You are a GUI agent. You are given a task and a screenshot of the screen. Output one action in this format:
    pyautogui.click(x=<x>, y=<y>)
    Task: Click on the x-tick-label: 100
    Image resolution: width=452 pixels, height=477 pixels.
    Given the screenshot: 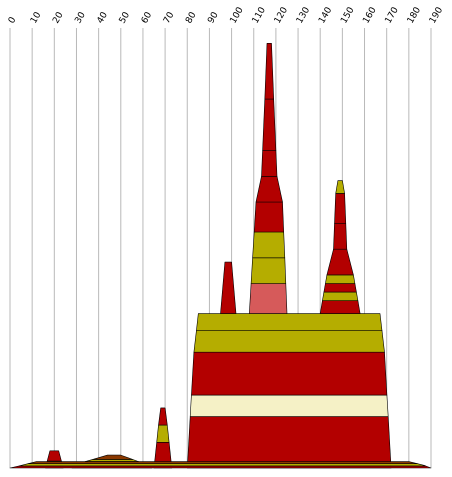 What is the action you would take?
    pyautogui.click(x=237, y=15)
    